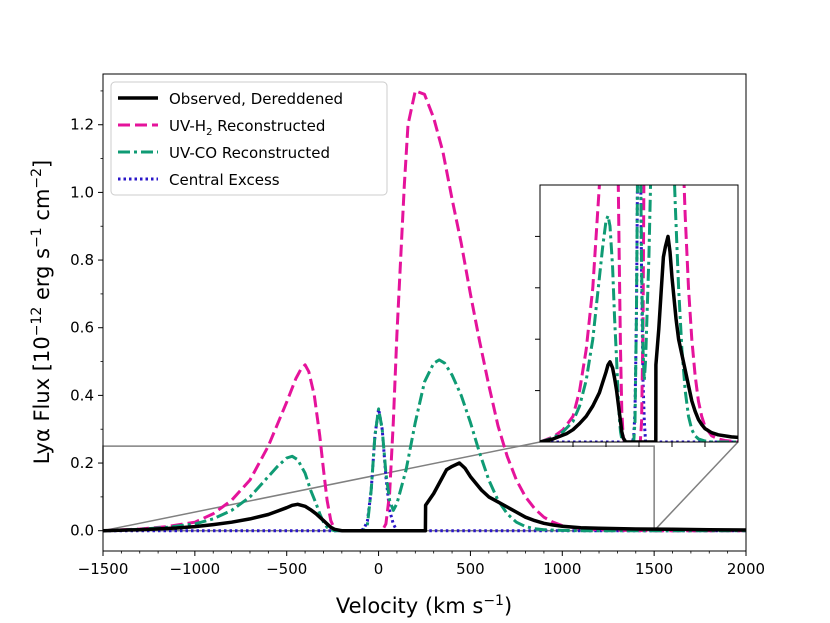 This screenshot has height=623, width=830. I want to click on zoom-connector-left, so click(321, 486).